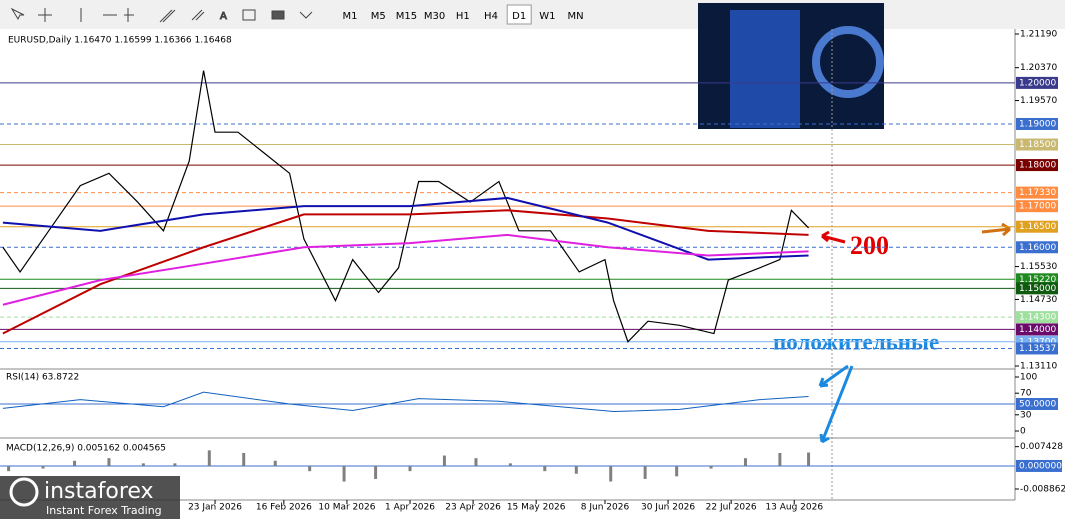 This screenshot has width=1065, height=519. I want to click on rsi-level-bg, so click(1037, 404).